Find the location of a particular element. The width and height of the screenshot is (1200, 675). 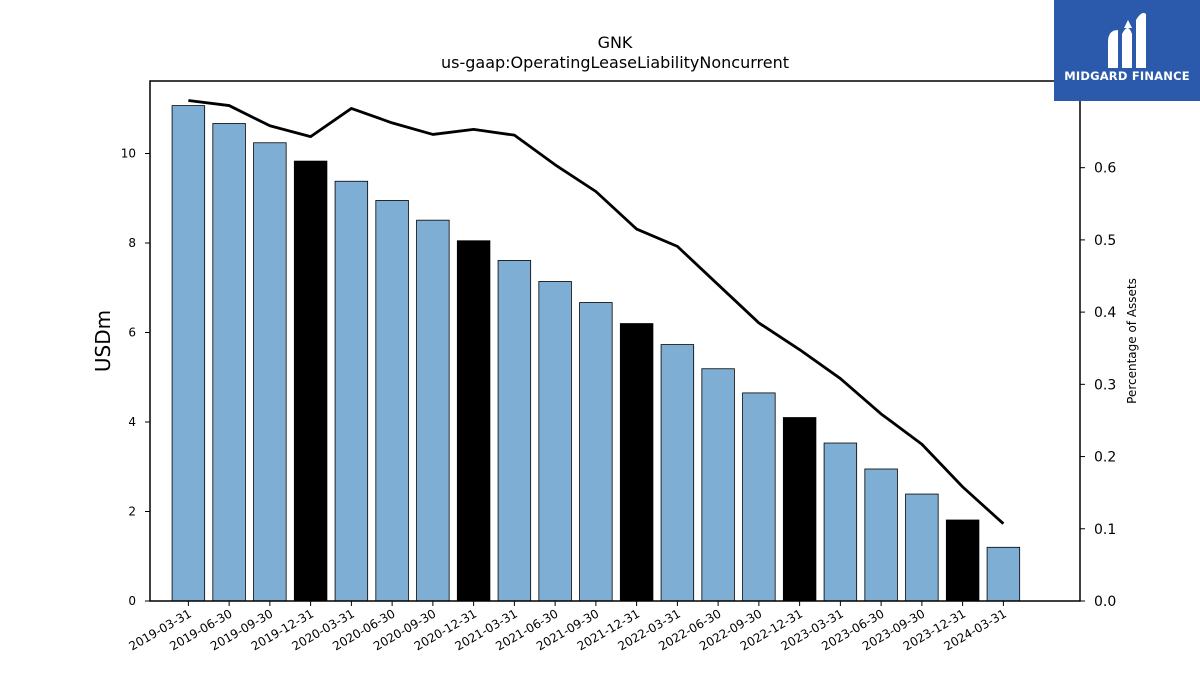

y-axis-label: USDm is located at coordinates (103, 341).